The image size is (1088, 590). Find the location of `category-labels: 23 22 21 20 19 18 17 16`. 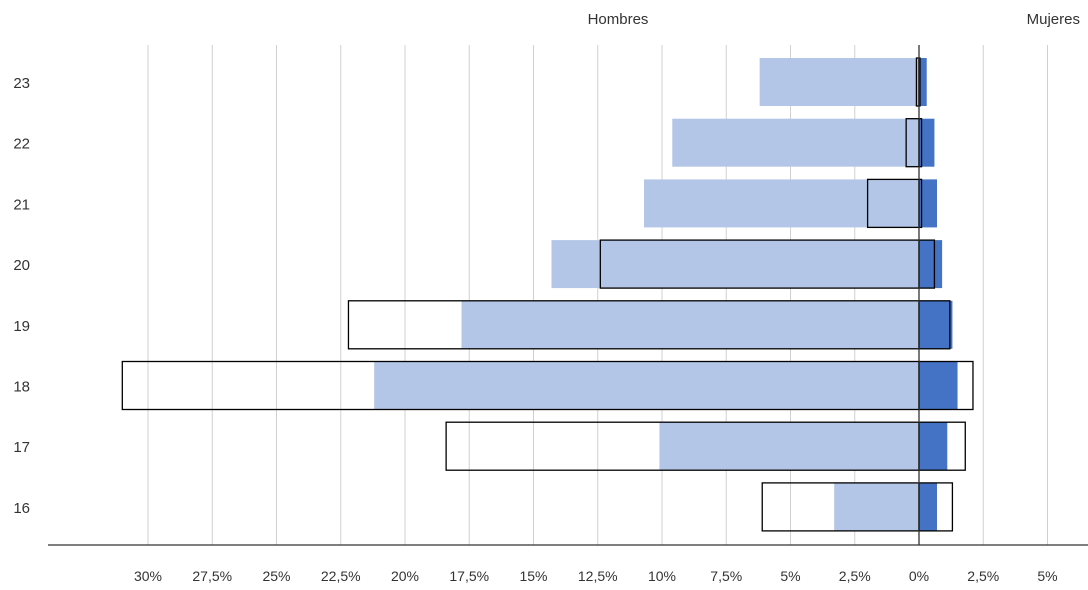

category-labels: 23 22 21 20 19 18 17 16 is located at coordinates (21, 296).